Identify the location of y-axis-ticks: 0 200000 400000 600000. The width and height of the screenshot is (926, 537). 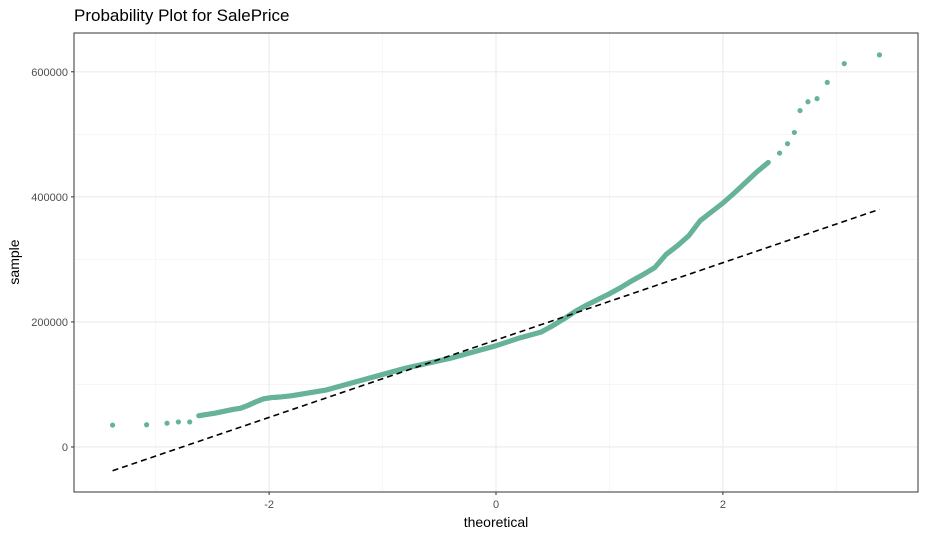
(52, 260).